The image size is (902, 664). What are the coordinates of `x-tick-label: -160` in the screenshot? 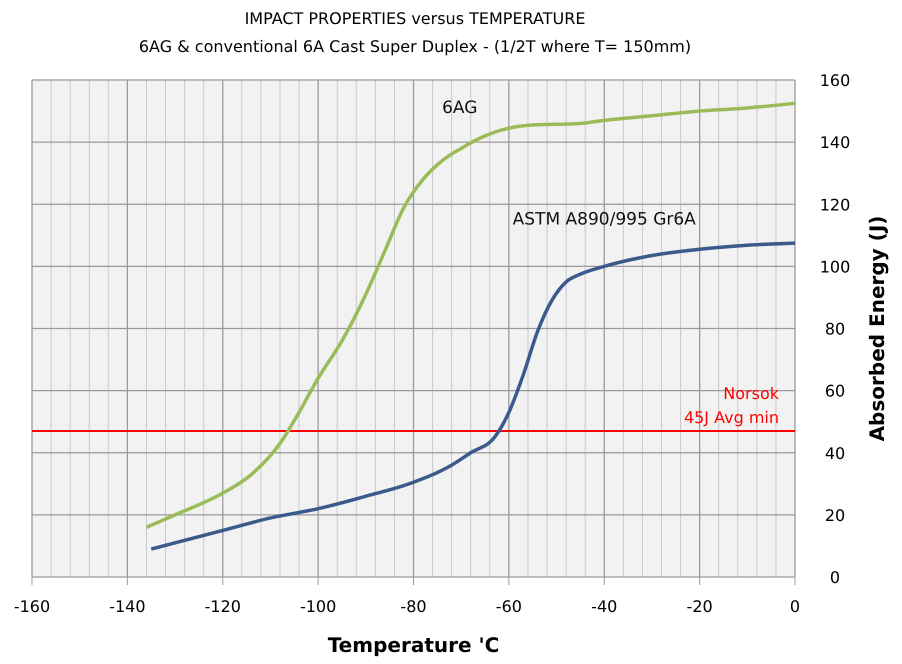 It's located at (32, 606).